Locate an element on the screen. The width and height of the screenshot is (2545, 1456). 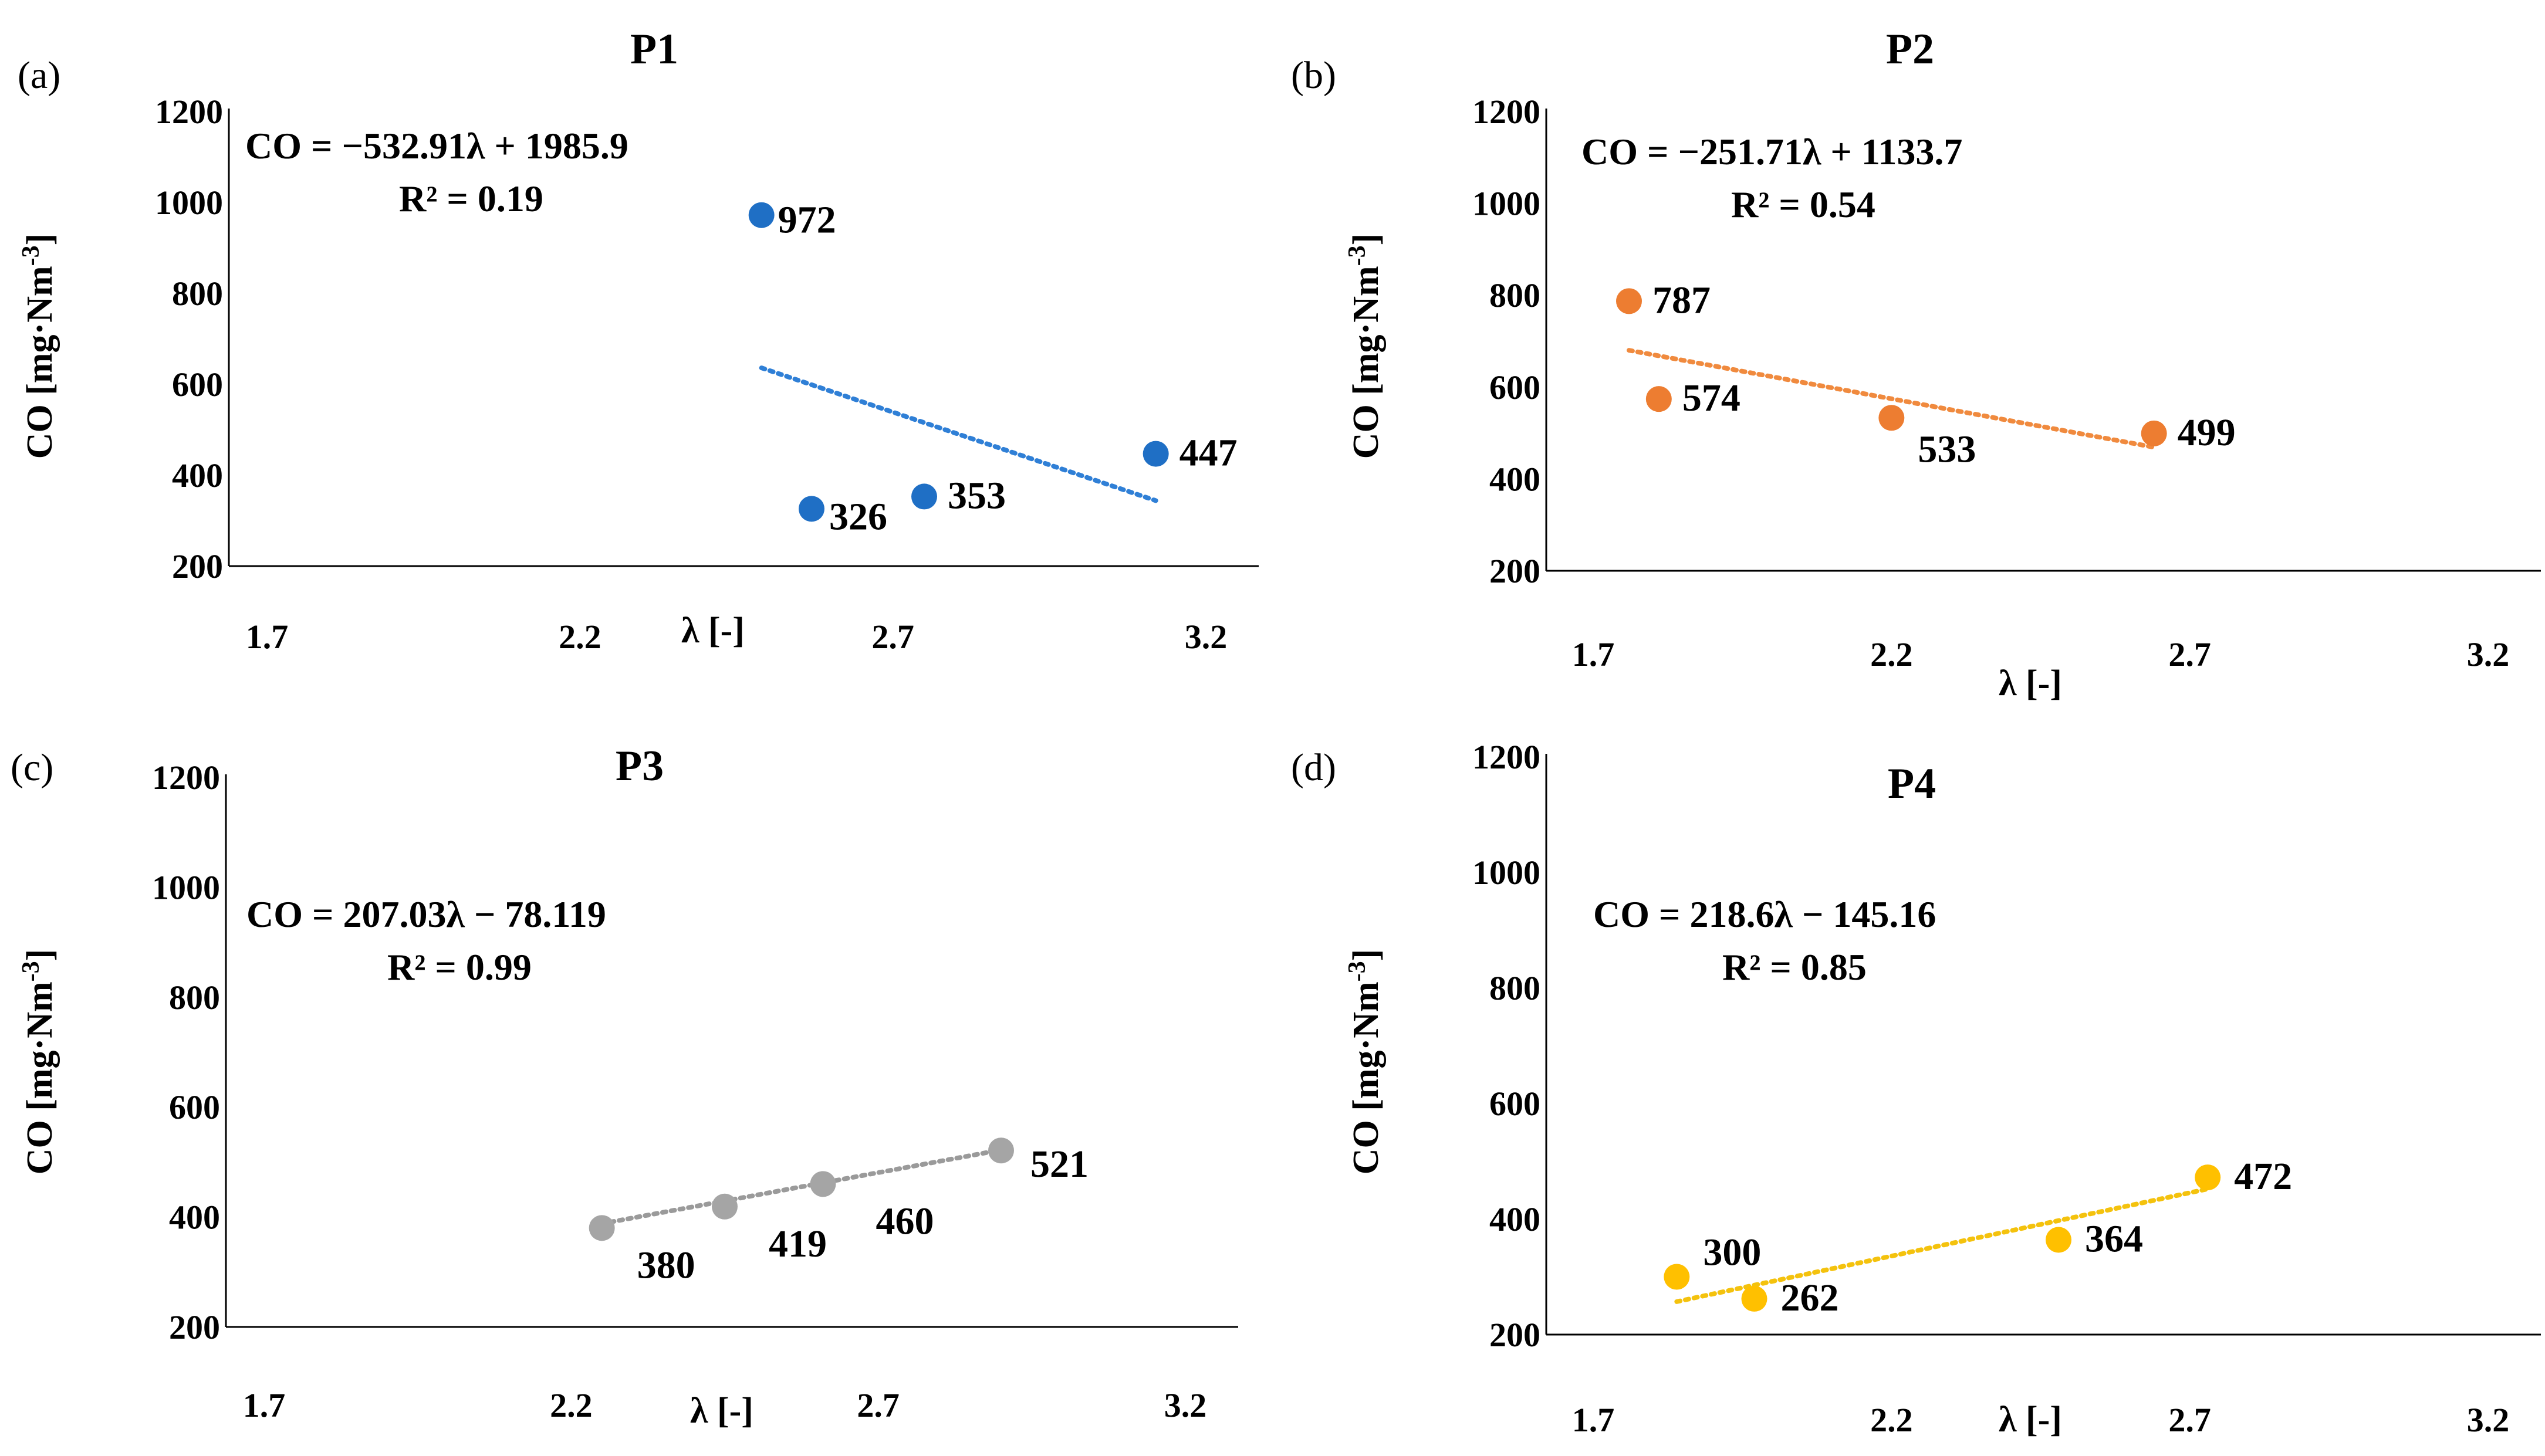
trend-equation: CO = 207.03λ − 78.119 is located at coordinates (426, 914).